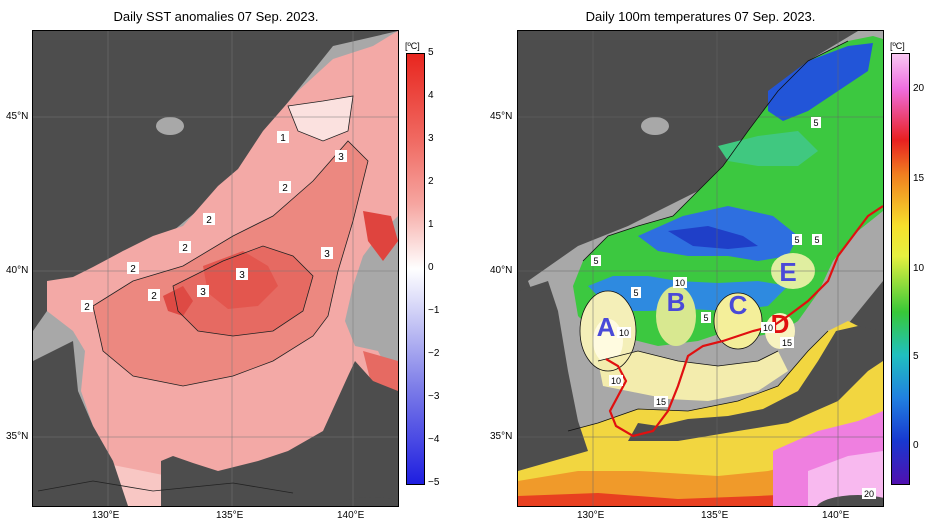 This screenshot has width=933, height=526. Describe the element at coordinates (434, 396) in the screenshot. I see `left-colorbar-tick: −3` at that location.